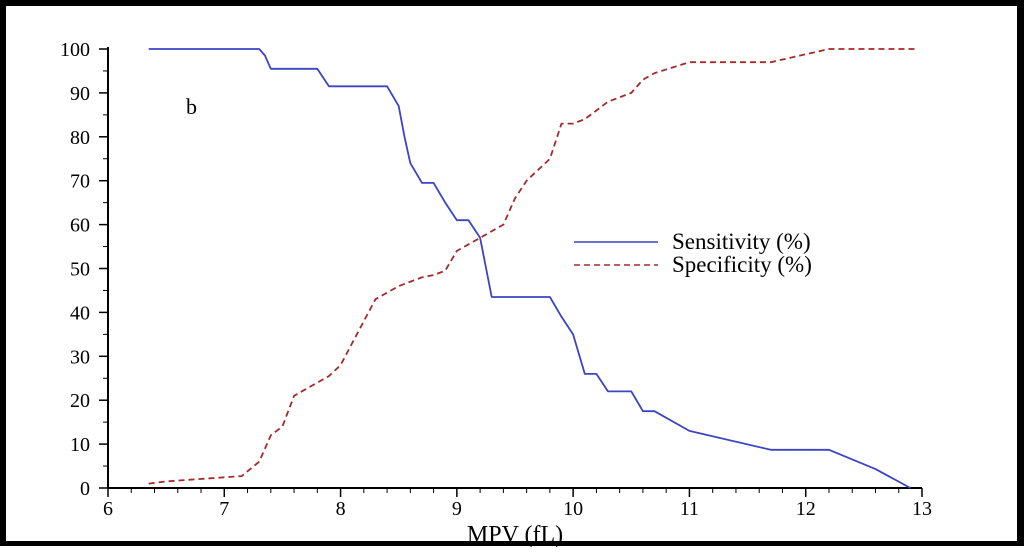  What do you see at coordinates (515, 535) in the screenshot?
I see `x-axis-title: MPV (fL)` at bounding box center [515, 535].